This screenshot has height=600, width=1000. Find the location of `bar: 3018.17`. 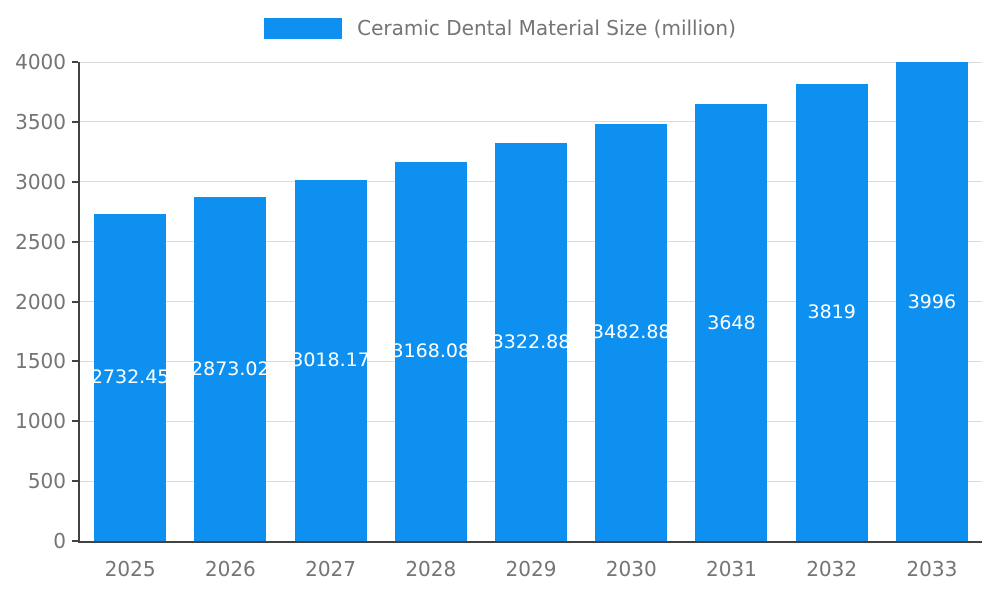

bar: 3018.17 is located at coordinates (330, 360).